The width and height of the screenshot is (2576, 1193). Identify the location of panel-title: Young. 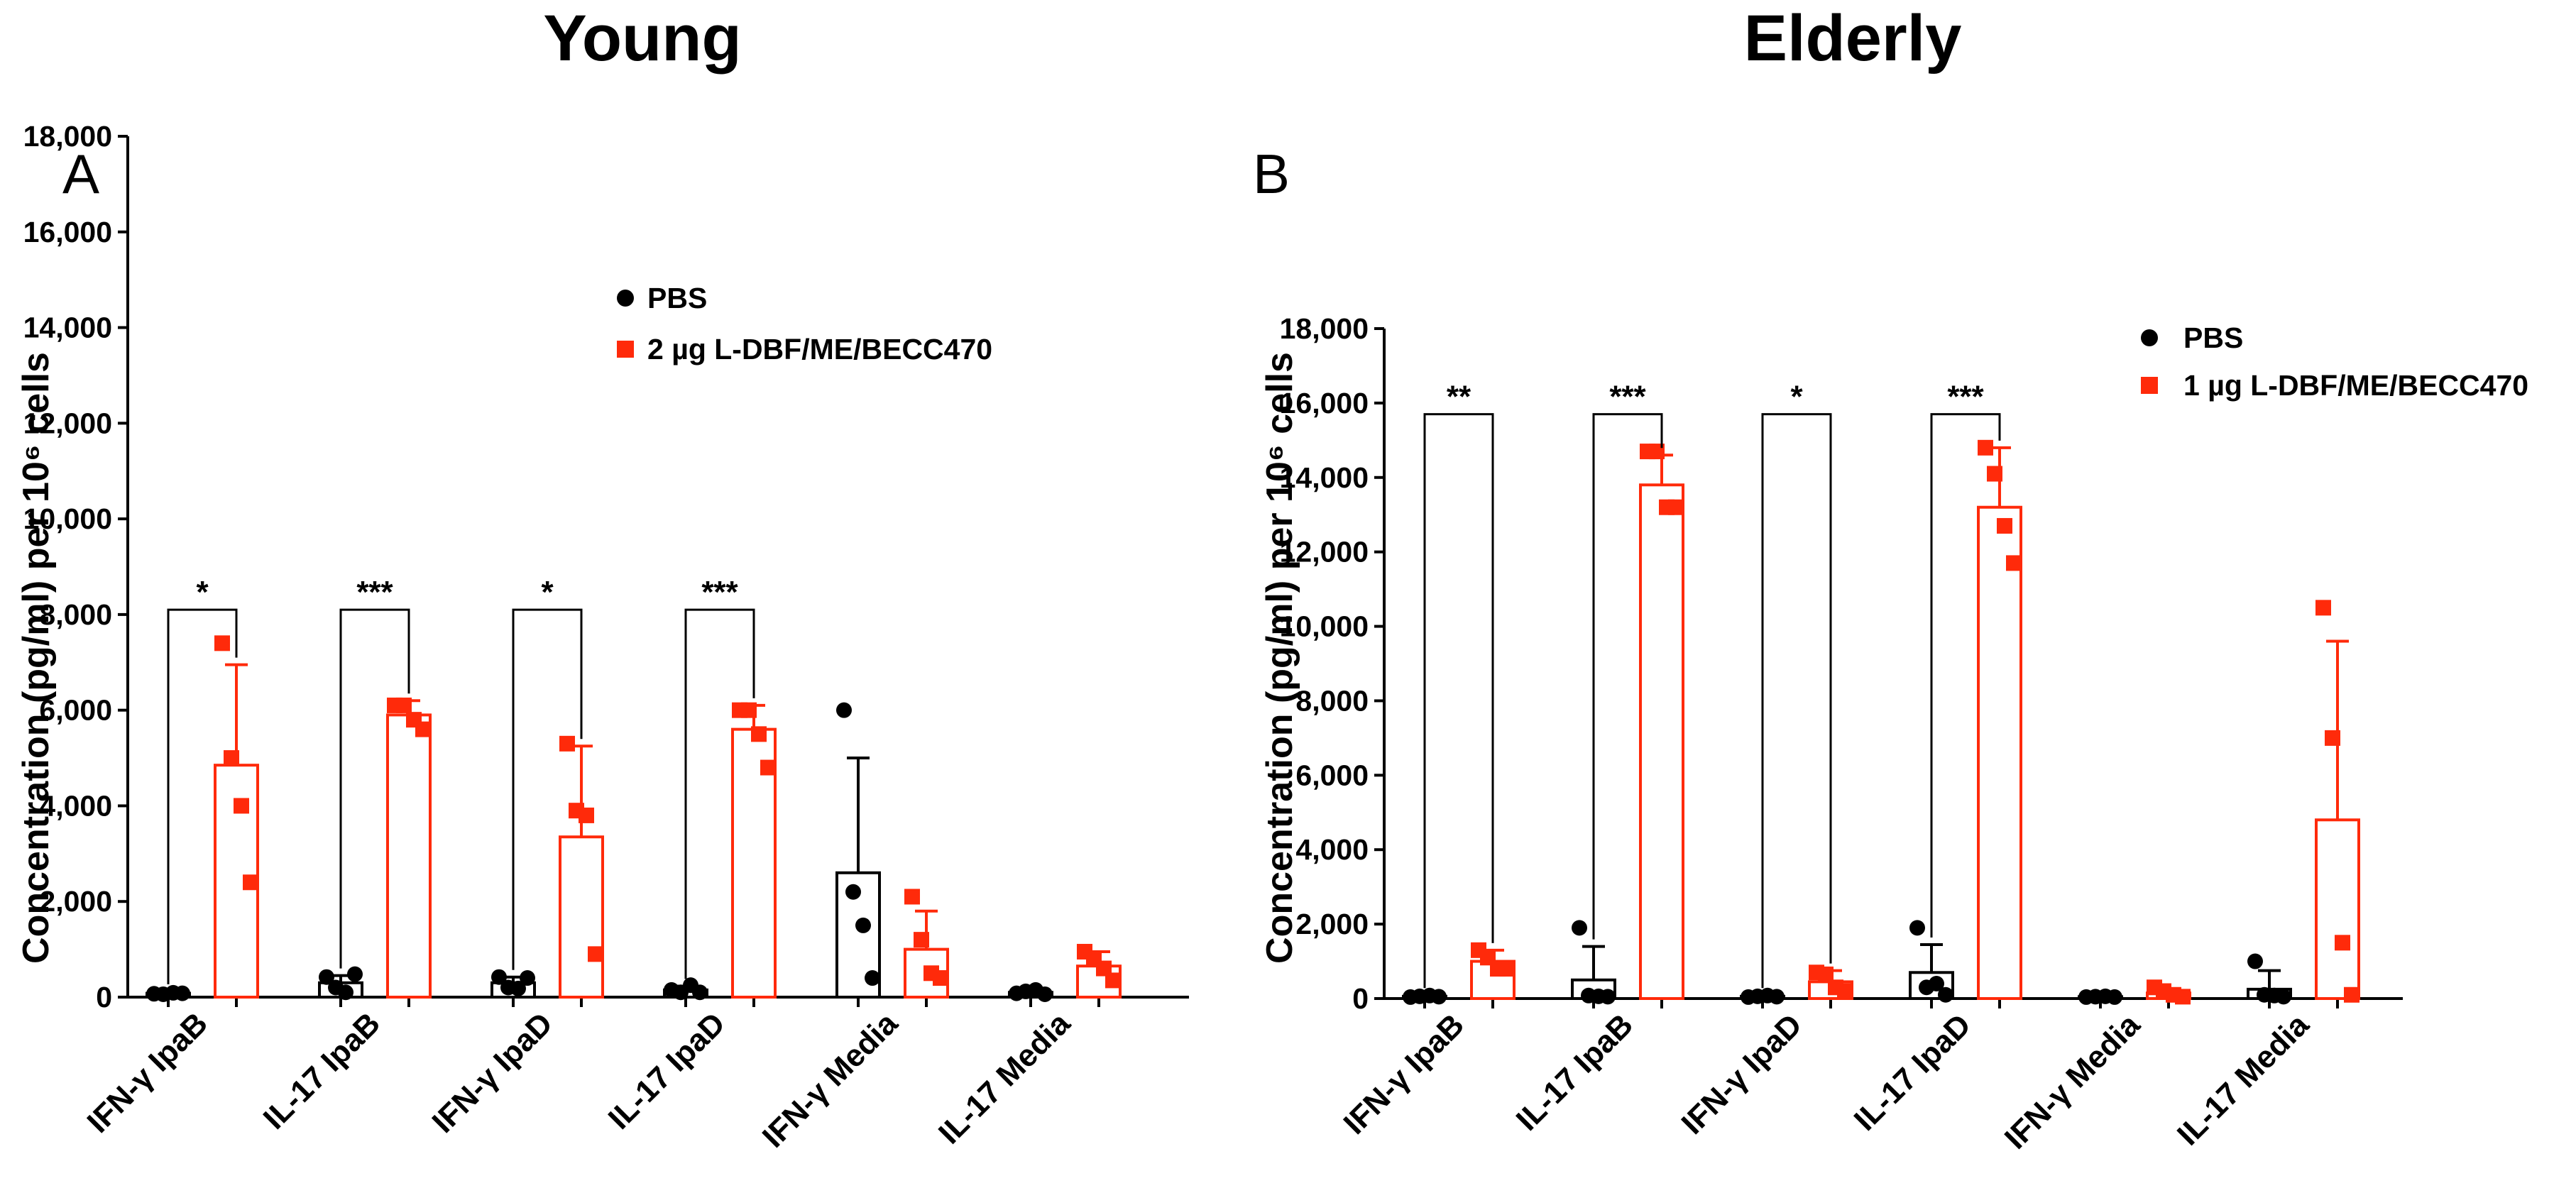
(642, 38).